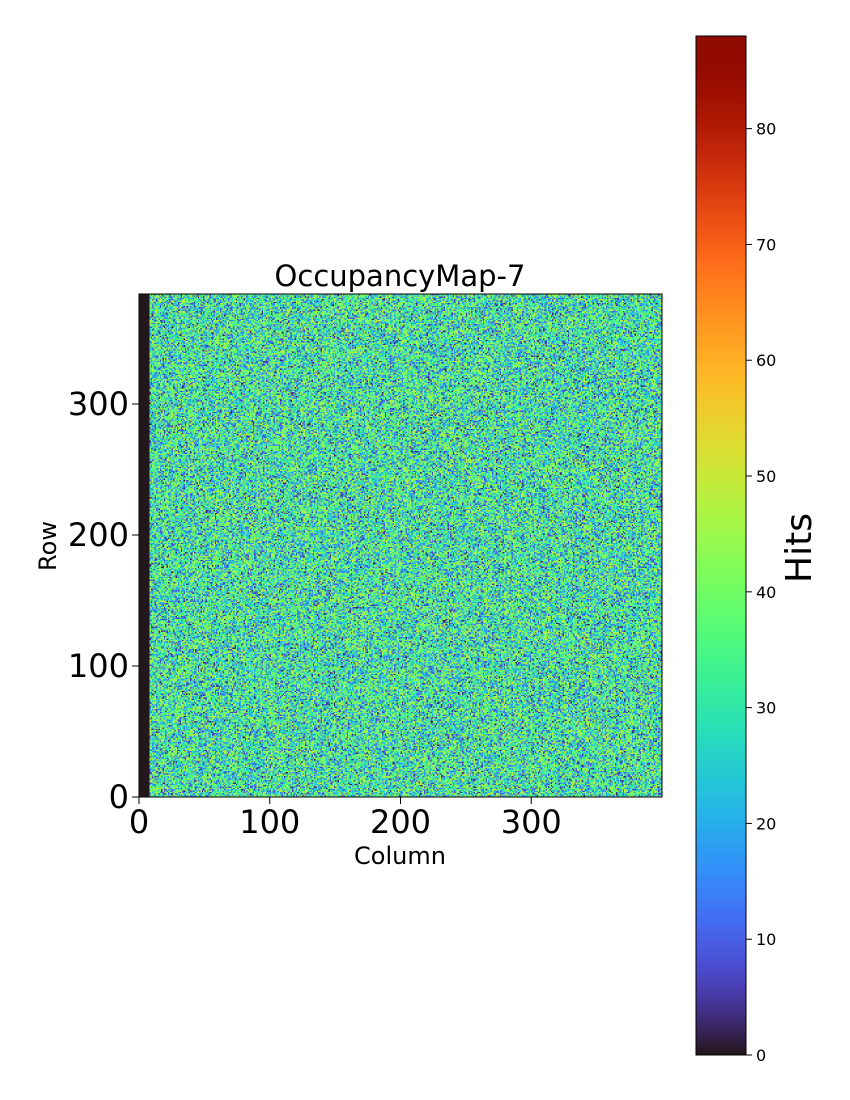 The image size is (850, 1100). What do you see at coordinates (400, 822) in the screenshot?
I see `x-tick-label: 200` at bounding box center [400, 822].